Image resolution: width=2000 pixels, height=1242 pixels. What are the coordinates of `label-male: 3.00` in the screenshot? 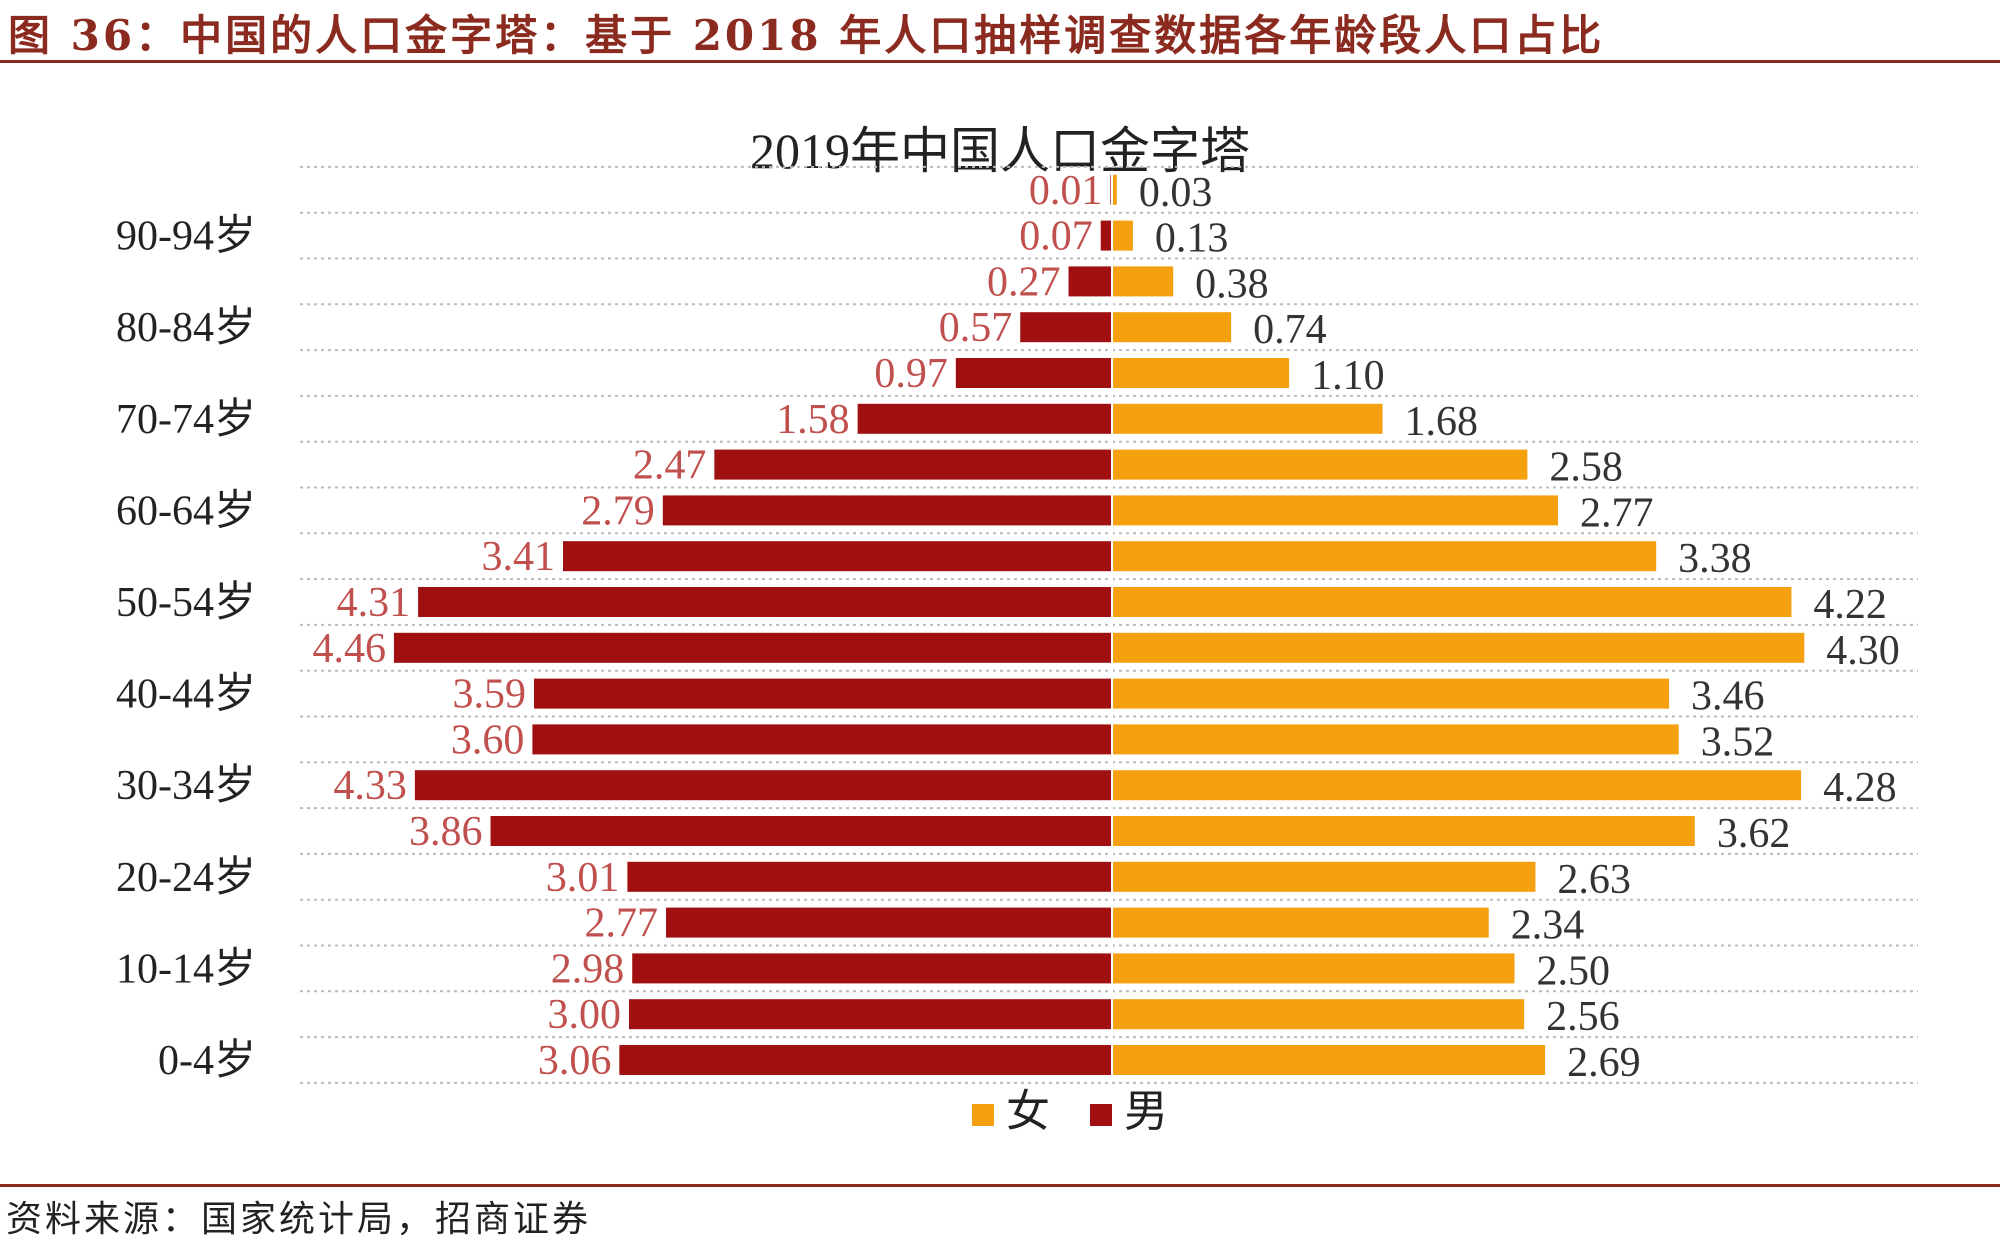 It's located at (585, 1015).